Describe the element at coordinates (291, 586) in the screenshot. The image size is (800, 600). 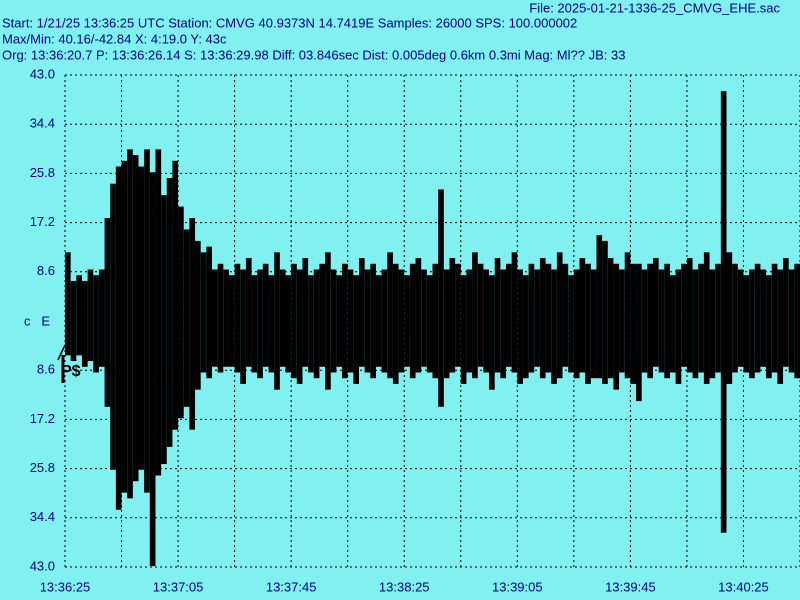
I see `x-tick-label: 13:37:45` at that location.